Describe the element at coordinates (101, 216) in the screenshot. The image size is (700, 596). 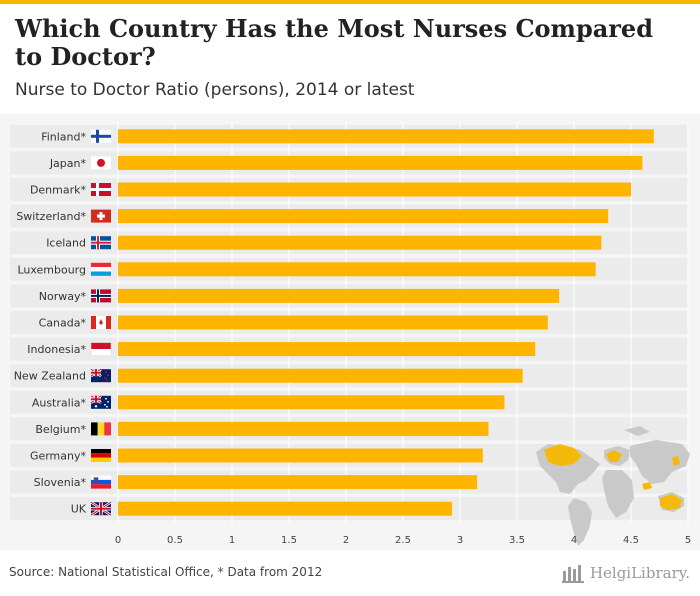
I see `switzerland-flag-icon` at that location.